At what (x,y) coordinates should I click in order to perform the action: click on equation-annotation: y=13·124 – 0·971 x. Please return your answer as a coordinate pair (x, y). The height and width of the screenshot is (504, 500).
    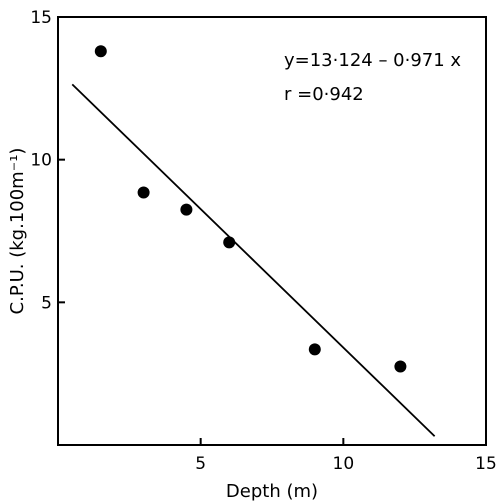
    Looking at the image, I should click on (372, 60).